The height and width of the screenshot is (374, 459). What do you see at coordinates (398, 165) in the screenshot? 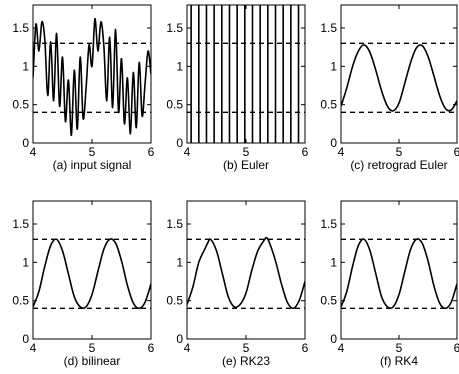
I see `panel-caption: (c) retrograd Euler` at bounding box center [398, 165].